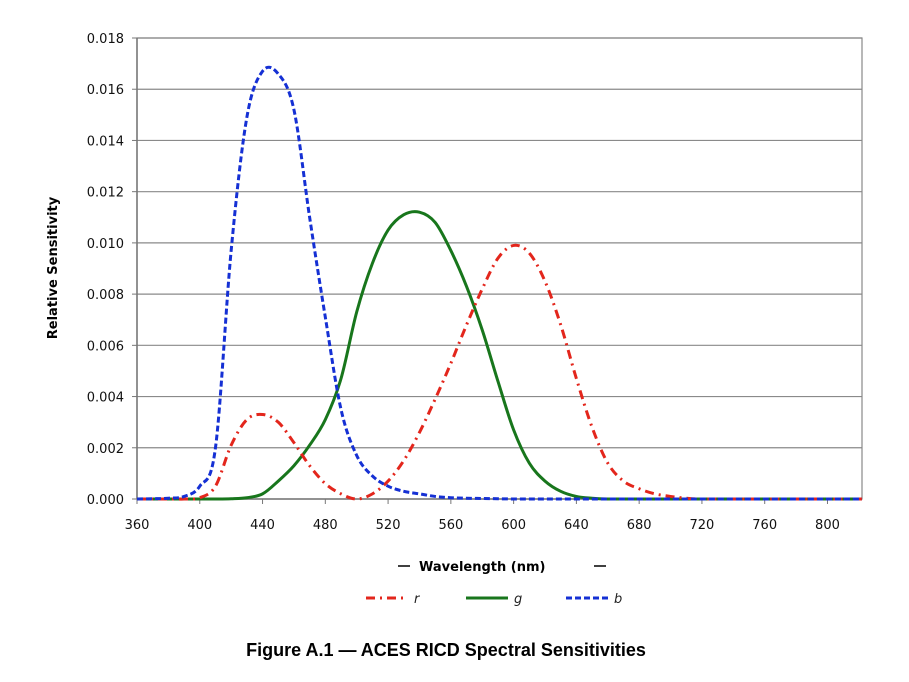 This screenshot has width=909, height=682. I want to click on y-tick-label: 0.002, so click(105, 449).